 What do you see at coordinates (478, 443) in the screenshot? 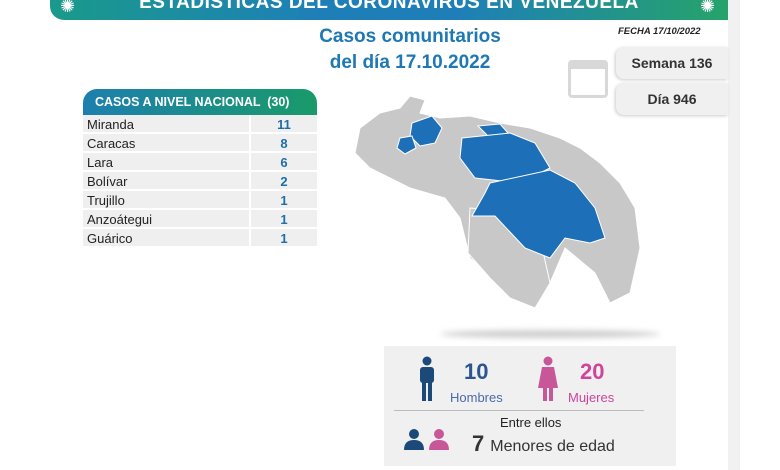
I see `minors-count: 7` at bounding box center [478, 443].